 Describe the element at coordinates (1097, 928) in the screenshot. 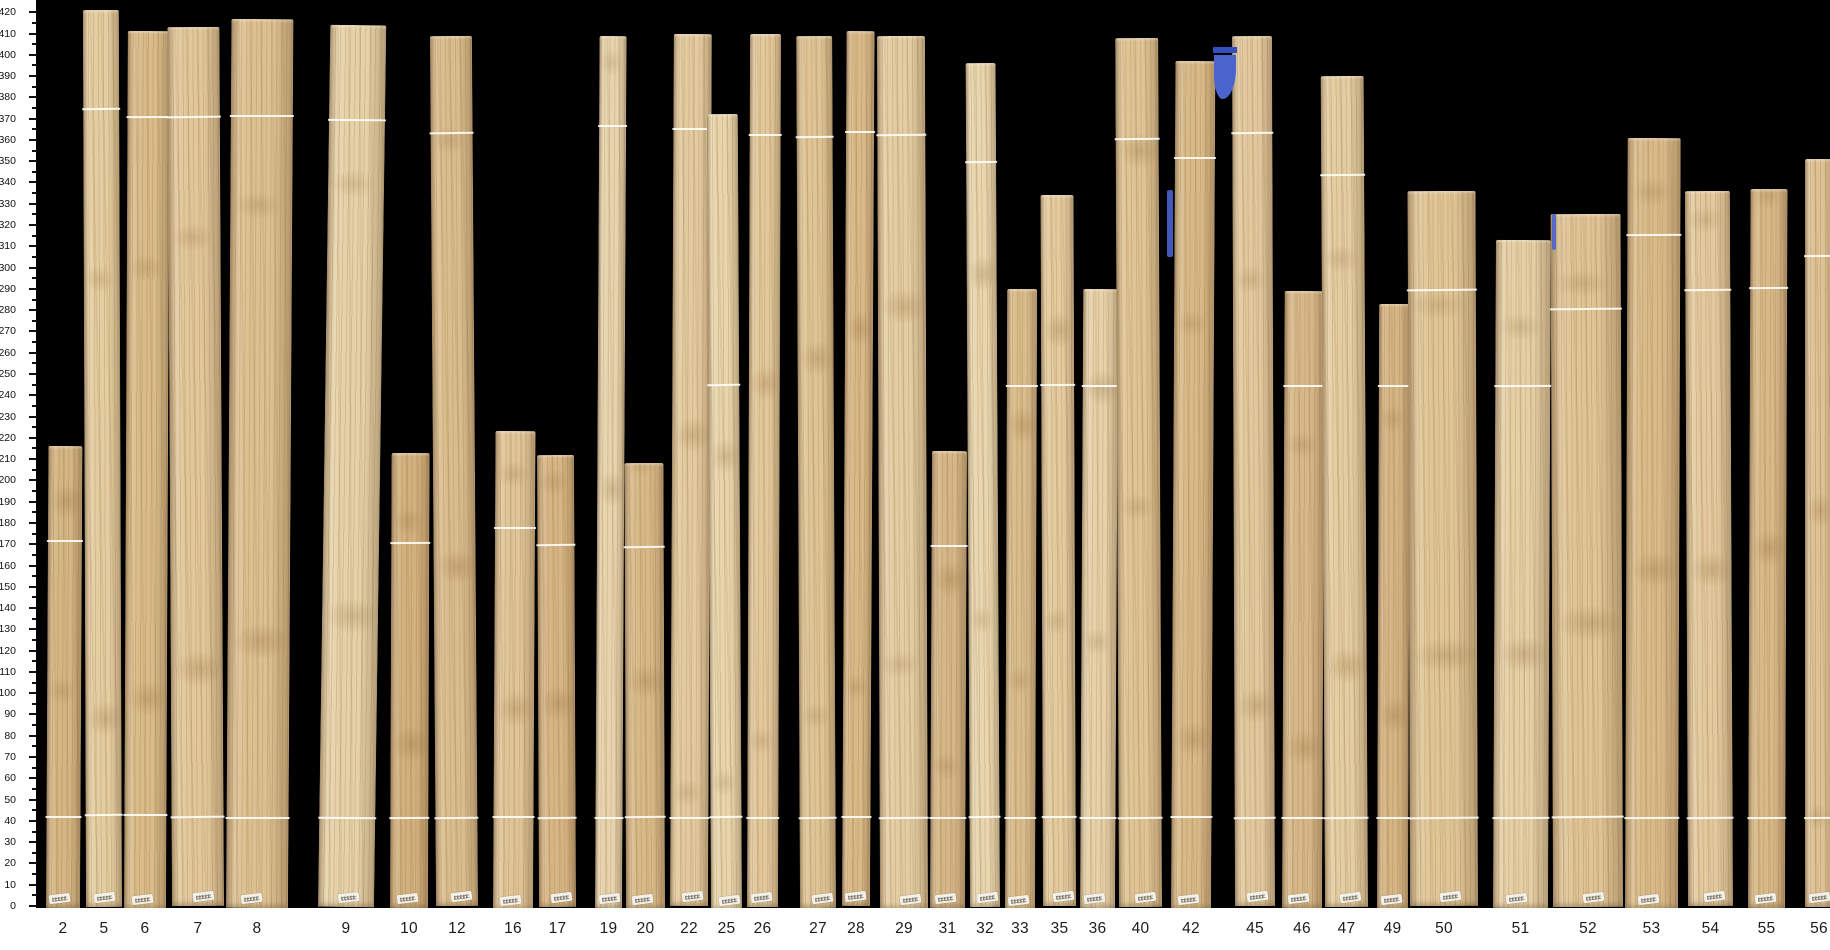

I see `board-number-label: 36` at that location.